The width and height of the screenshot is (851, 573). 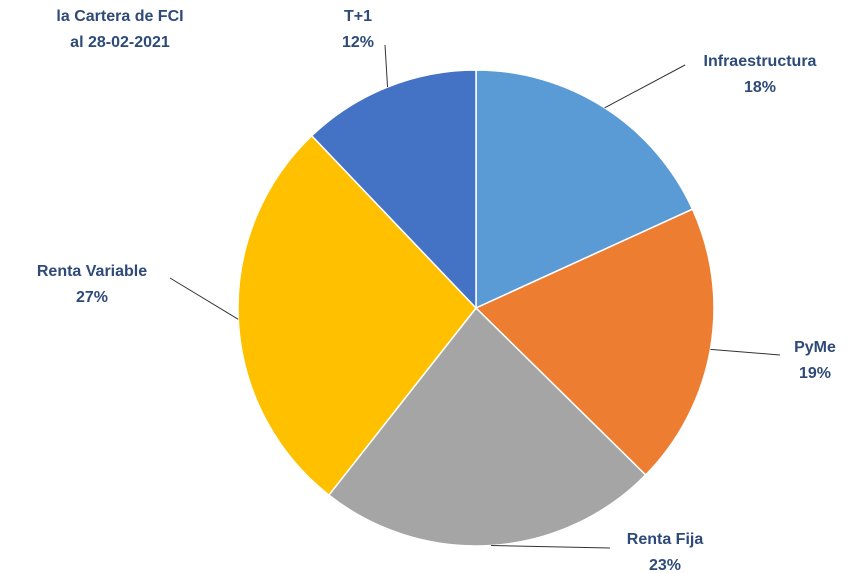 I want to click on slice-value-label: 18%, so click(x=760, y=87).